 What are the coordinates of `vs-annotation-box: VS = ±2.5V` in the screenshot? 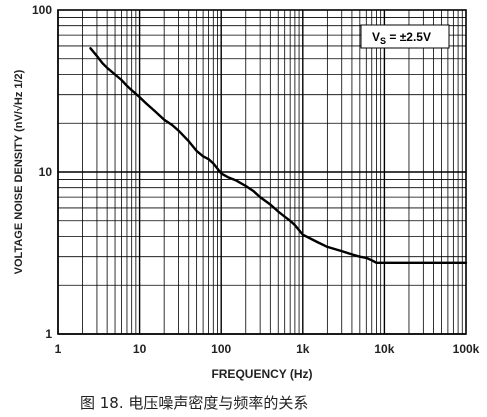 It's located at (405, 36).